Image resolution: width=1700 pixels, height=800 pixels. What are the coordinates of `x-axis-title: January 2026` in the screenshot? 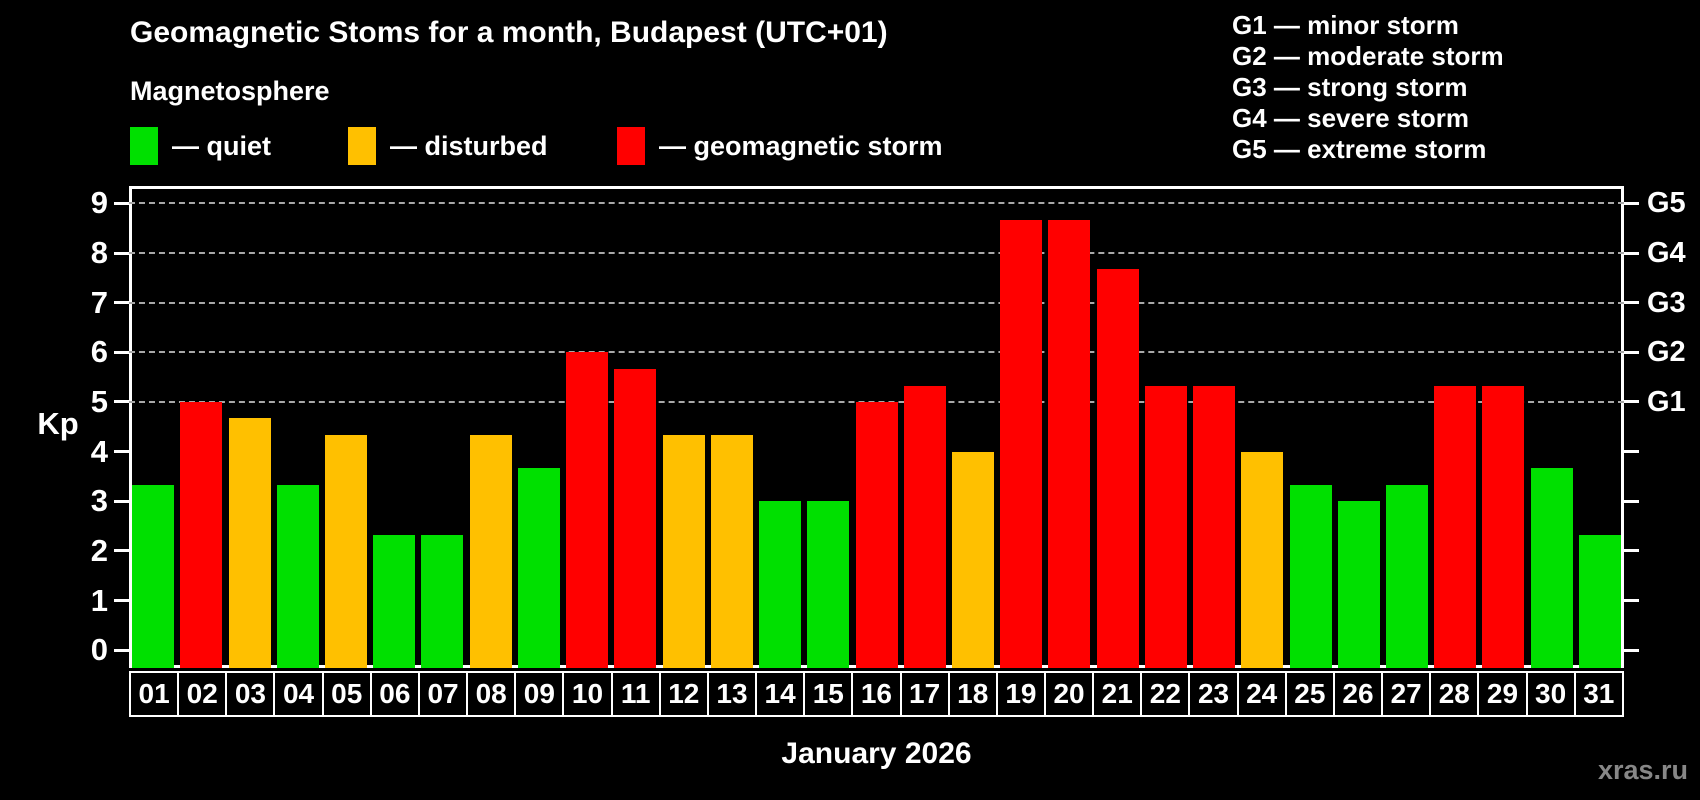 It's located at (876, 753).